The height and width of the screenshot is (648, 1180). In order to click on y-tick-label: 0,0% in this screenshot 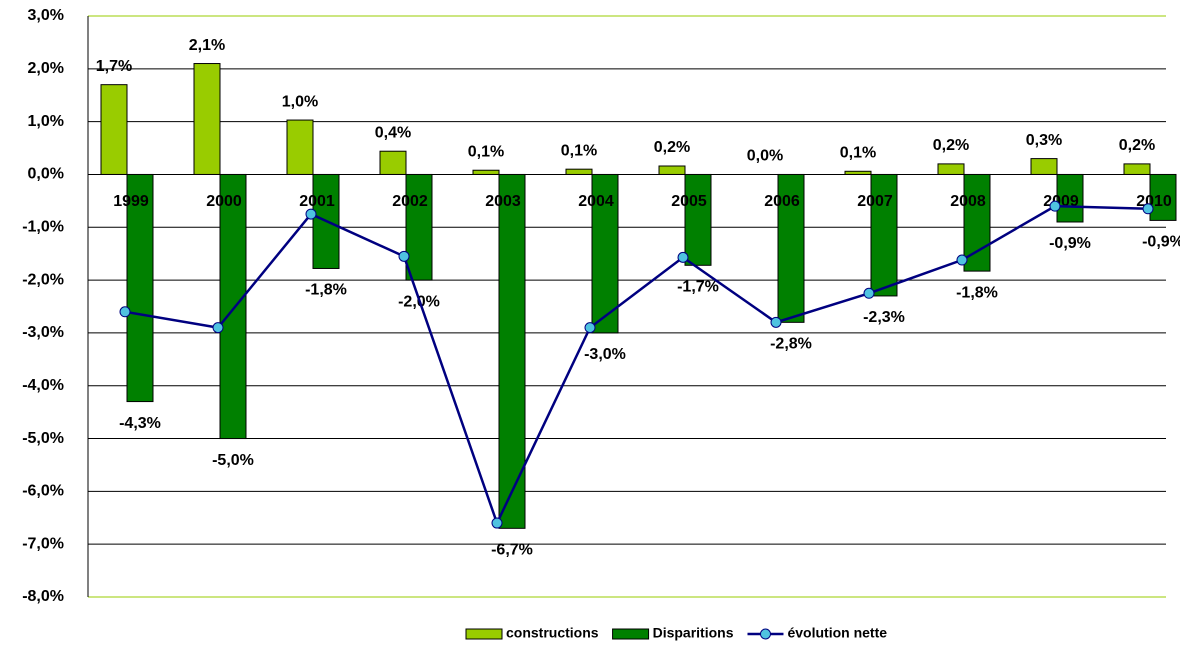, I will do `click(46, 174)`.